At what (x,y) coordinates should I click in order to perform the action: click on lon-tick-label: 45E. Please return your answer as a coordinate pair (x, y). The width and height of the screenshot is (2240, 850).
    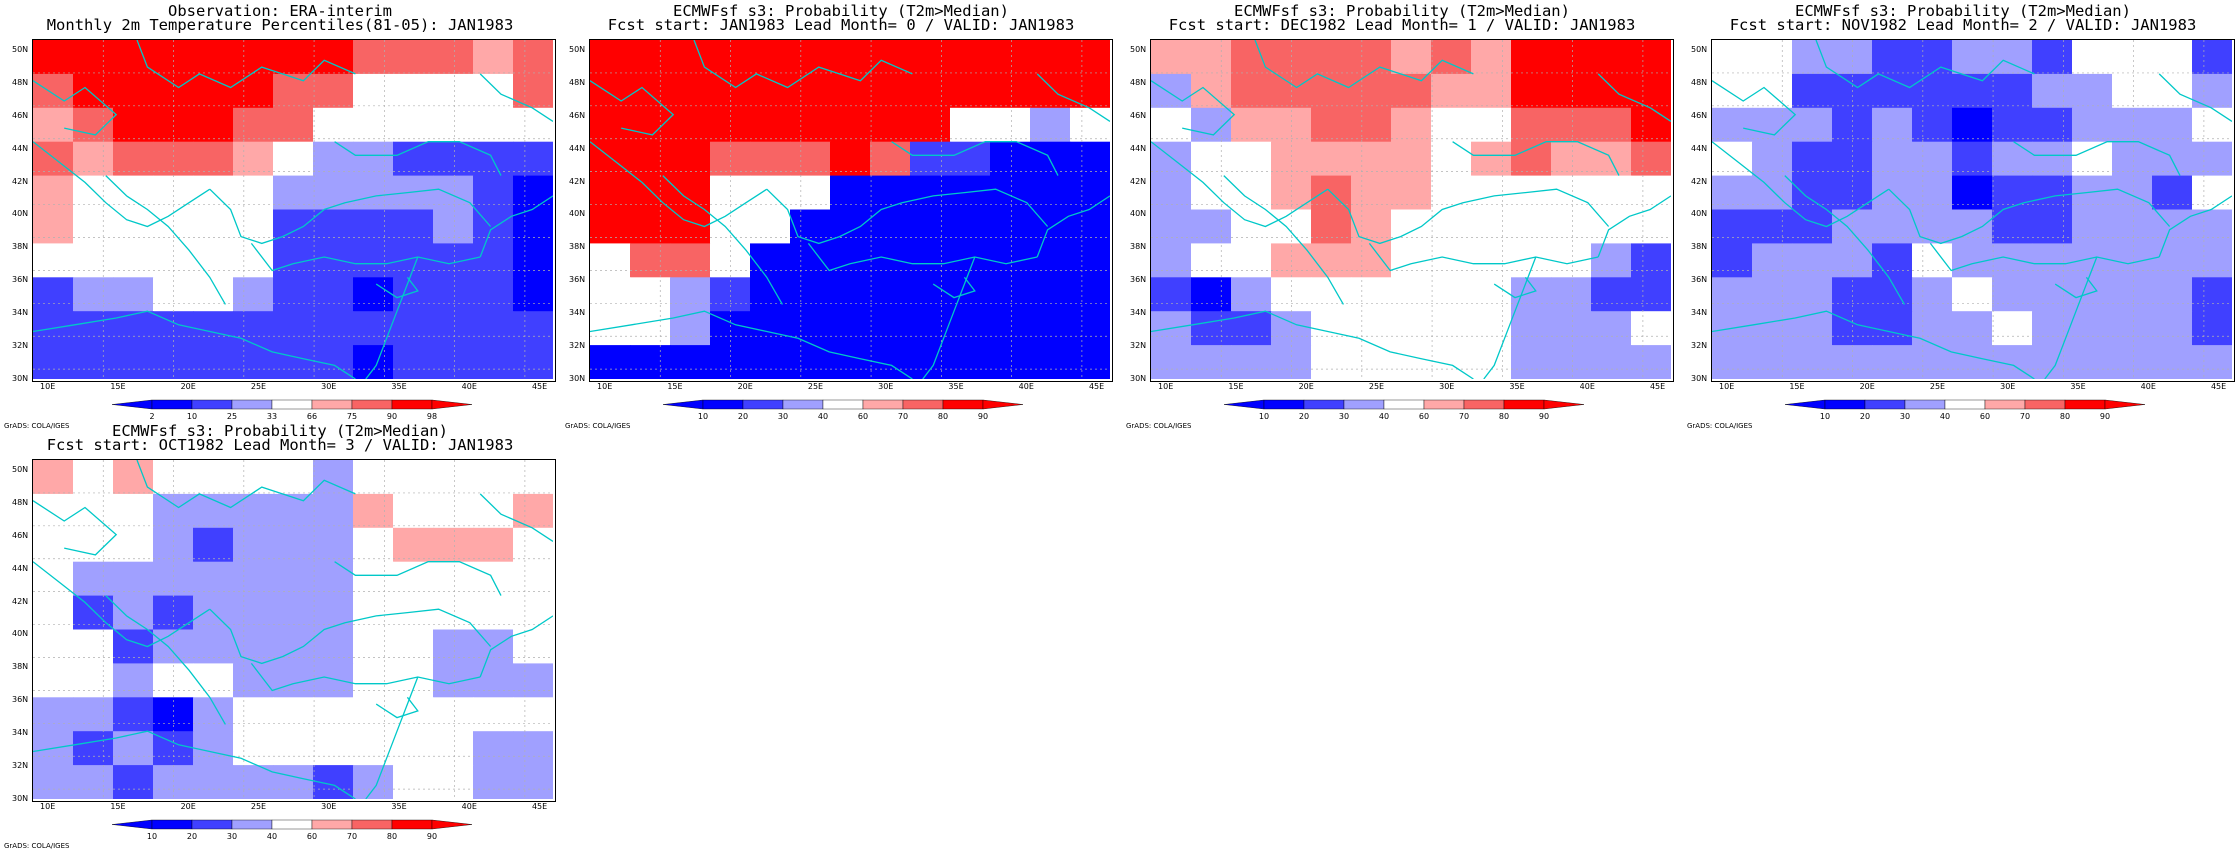
    Looking at the image, I should click on (1096, 386).